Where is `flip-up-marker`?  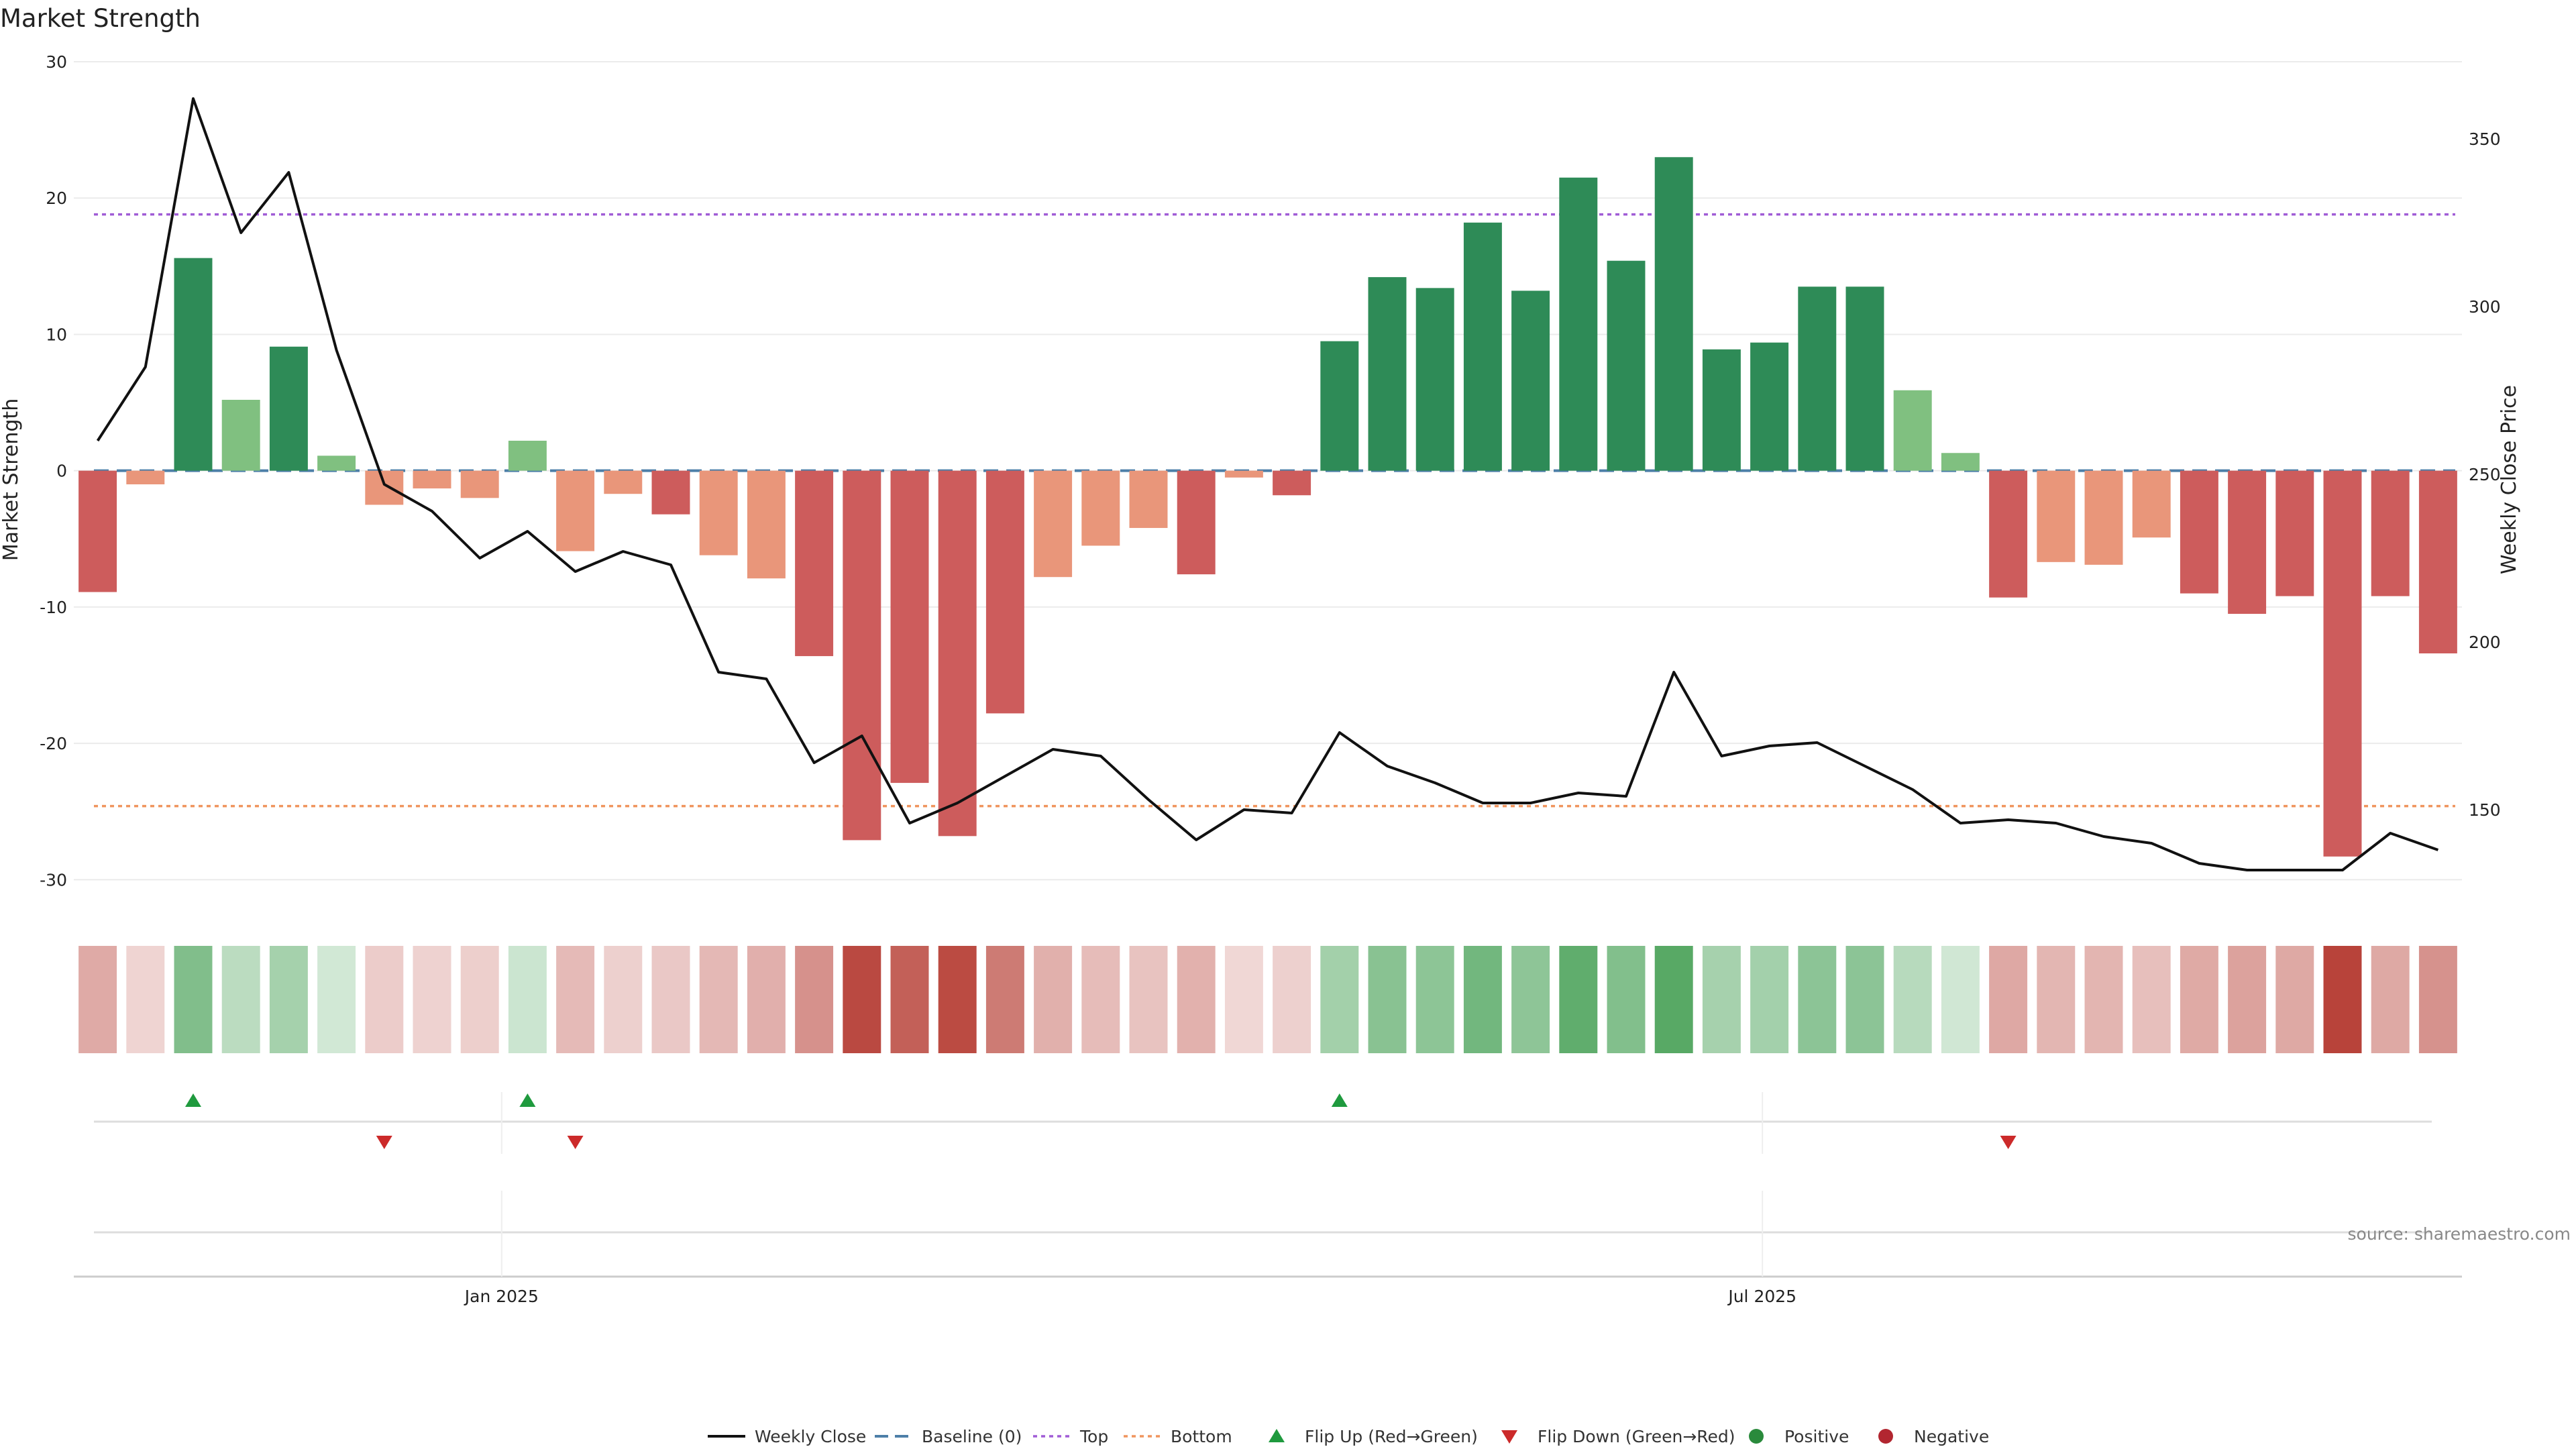 flip-up-marker is located at coordinates (527, 1100).